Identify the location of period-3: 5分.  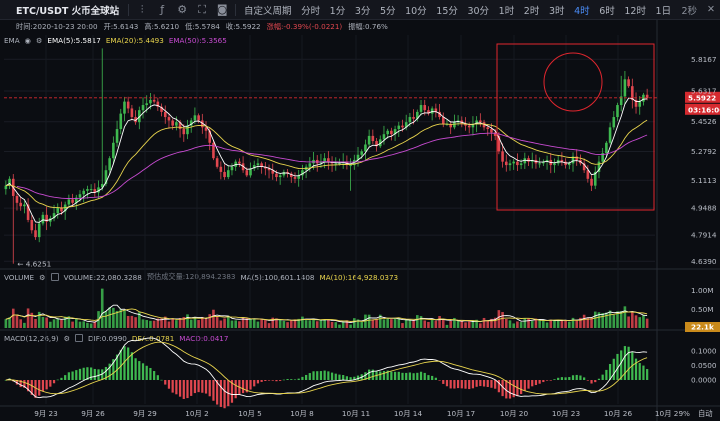
(387, 11).